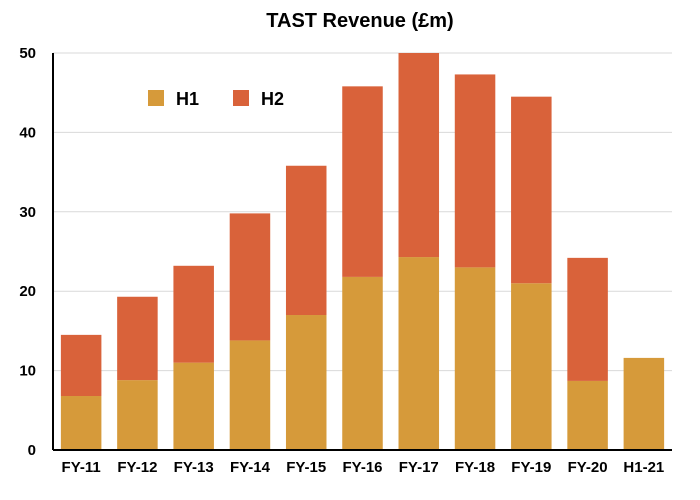  Describe the element at coordinates (137, 467) in the screenshot. I see `x-tick-label: FY-12` at that location.